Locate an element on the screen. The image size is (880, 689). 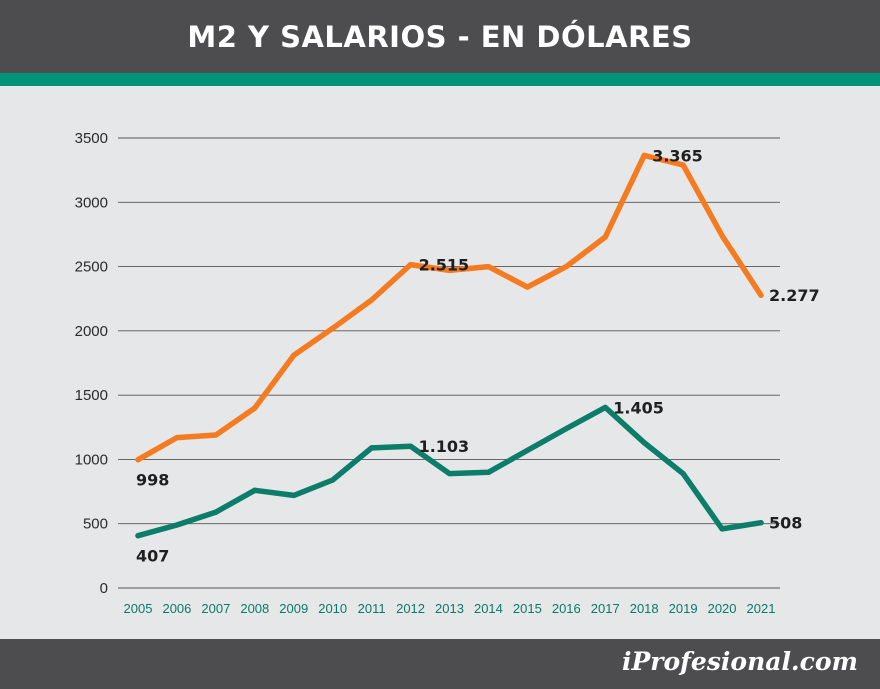
y-tick-label: 2000 is located at coordinates (91, 331).